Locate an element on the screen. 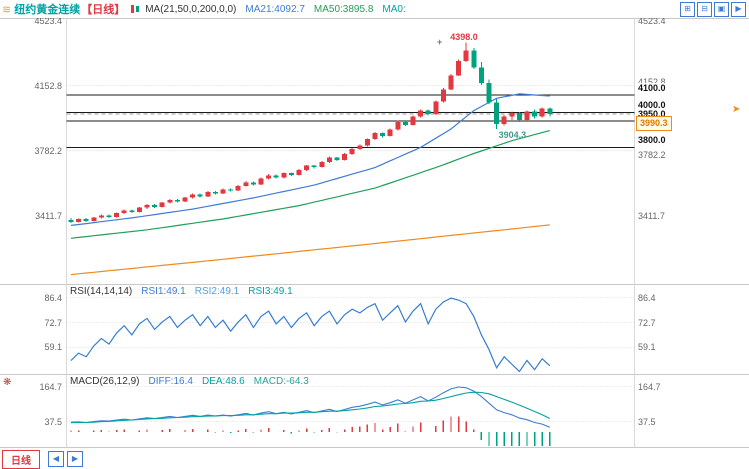 The width and height of the screenshot is (749, 469). ma-values: MA21:4092.7 MA50:3895.8 MA0: is located at coordinates (320, 9).